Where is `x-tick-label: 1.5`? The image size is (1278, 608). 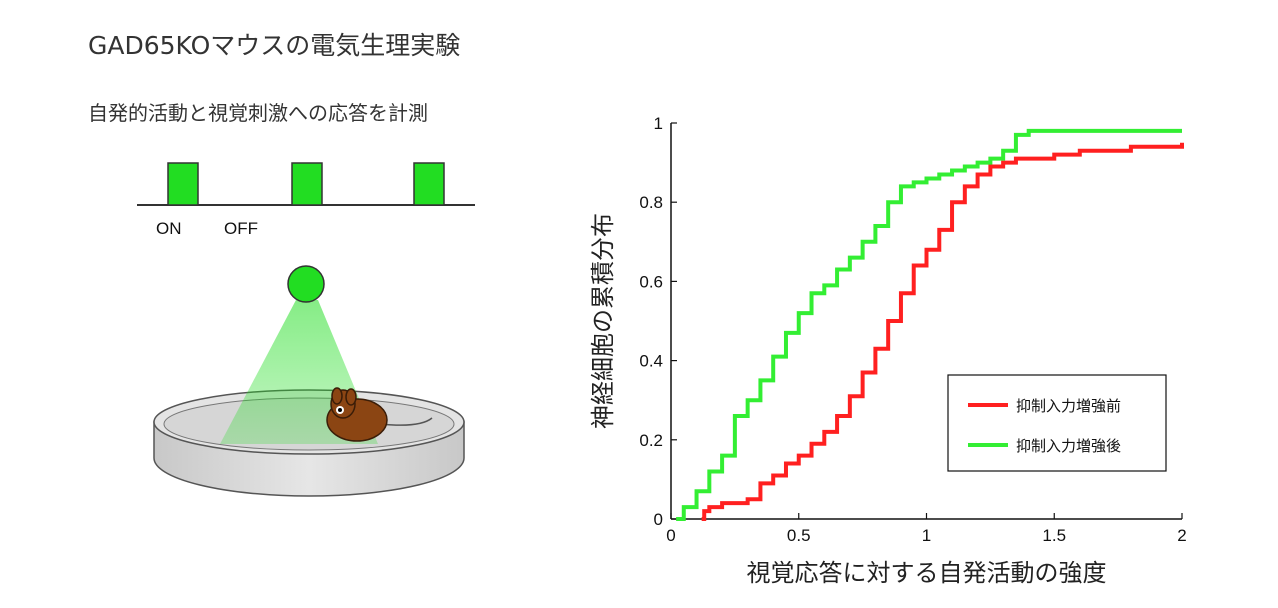
x-tick-label: 1.5 is located at coordinates (1054, 535).